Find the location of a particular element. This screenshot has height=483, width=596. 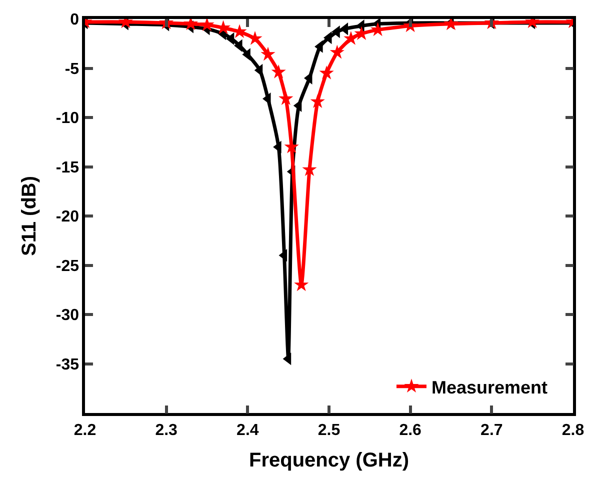

x-tick-label: 2.6 is located at coordinates (410, 430).